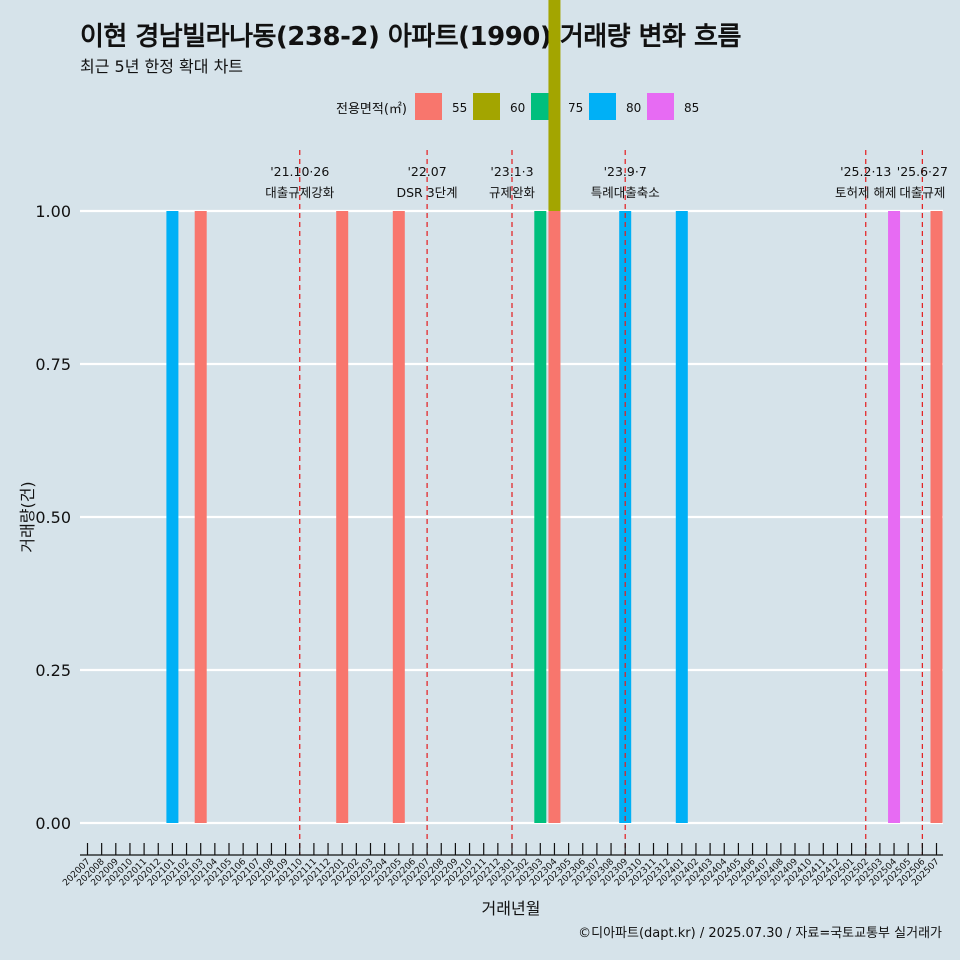 This screenshot has width=960, height=960. What do you see at coordinates (300, 192) in the screenshot?
I see `event-name-label: 대출규제강화` at bounding box center [300, 192].